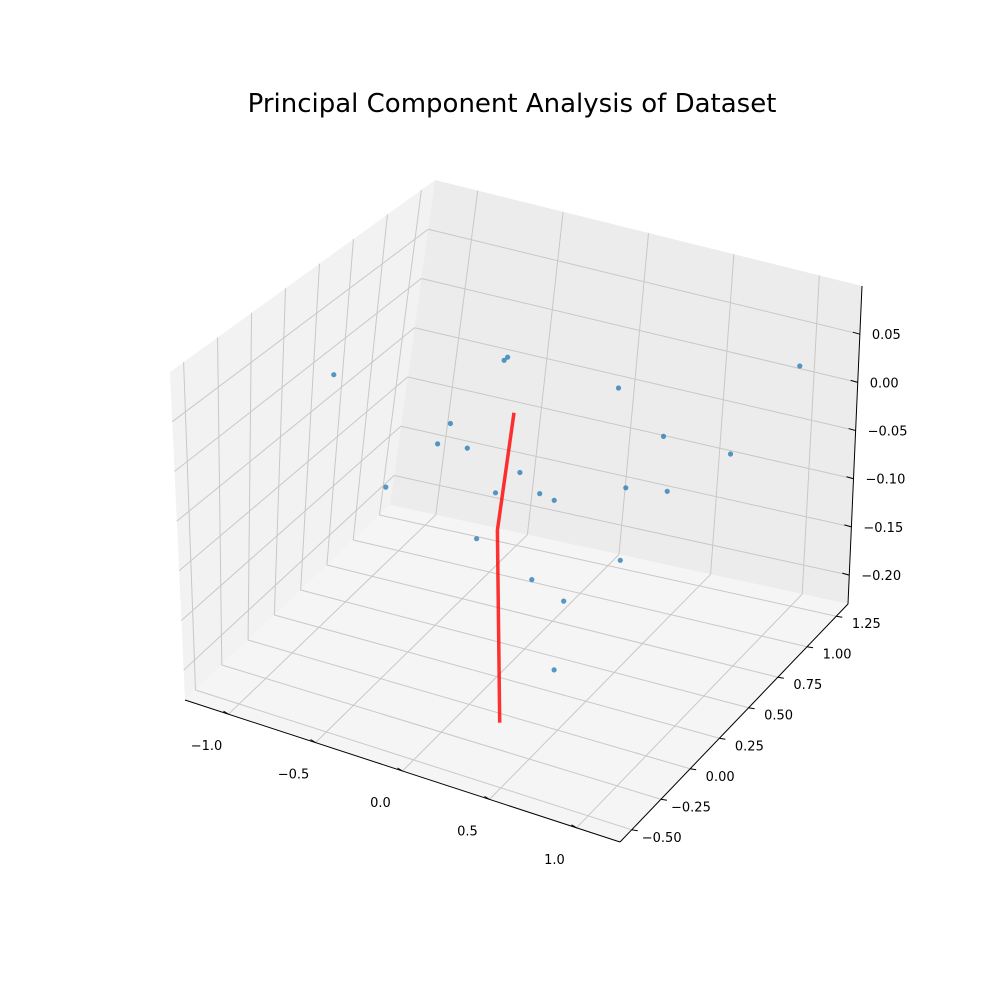 The image size is (1000, 1000). I want to click on z-tick-label: 0.00, so click(884, 383).